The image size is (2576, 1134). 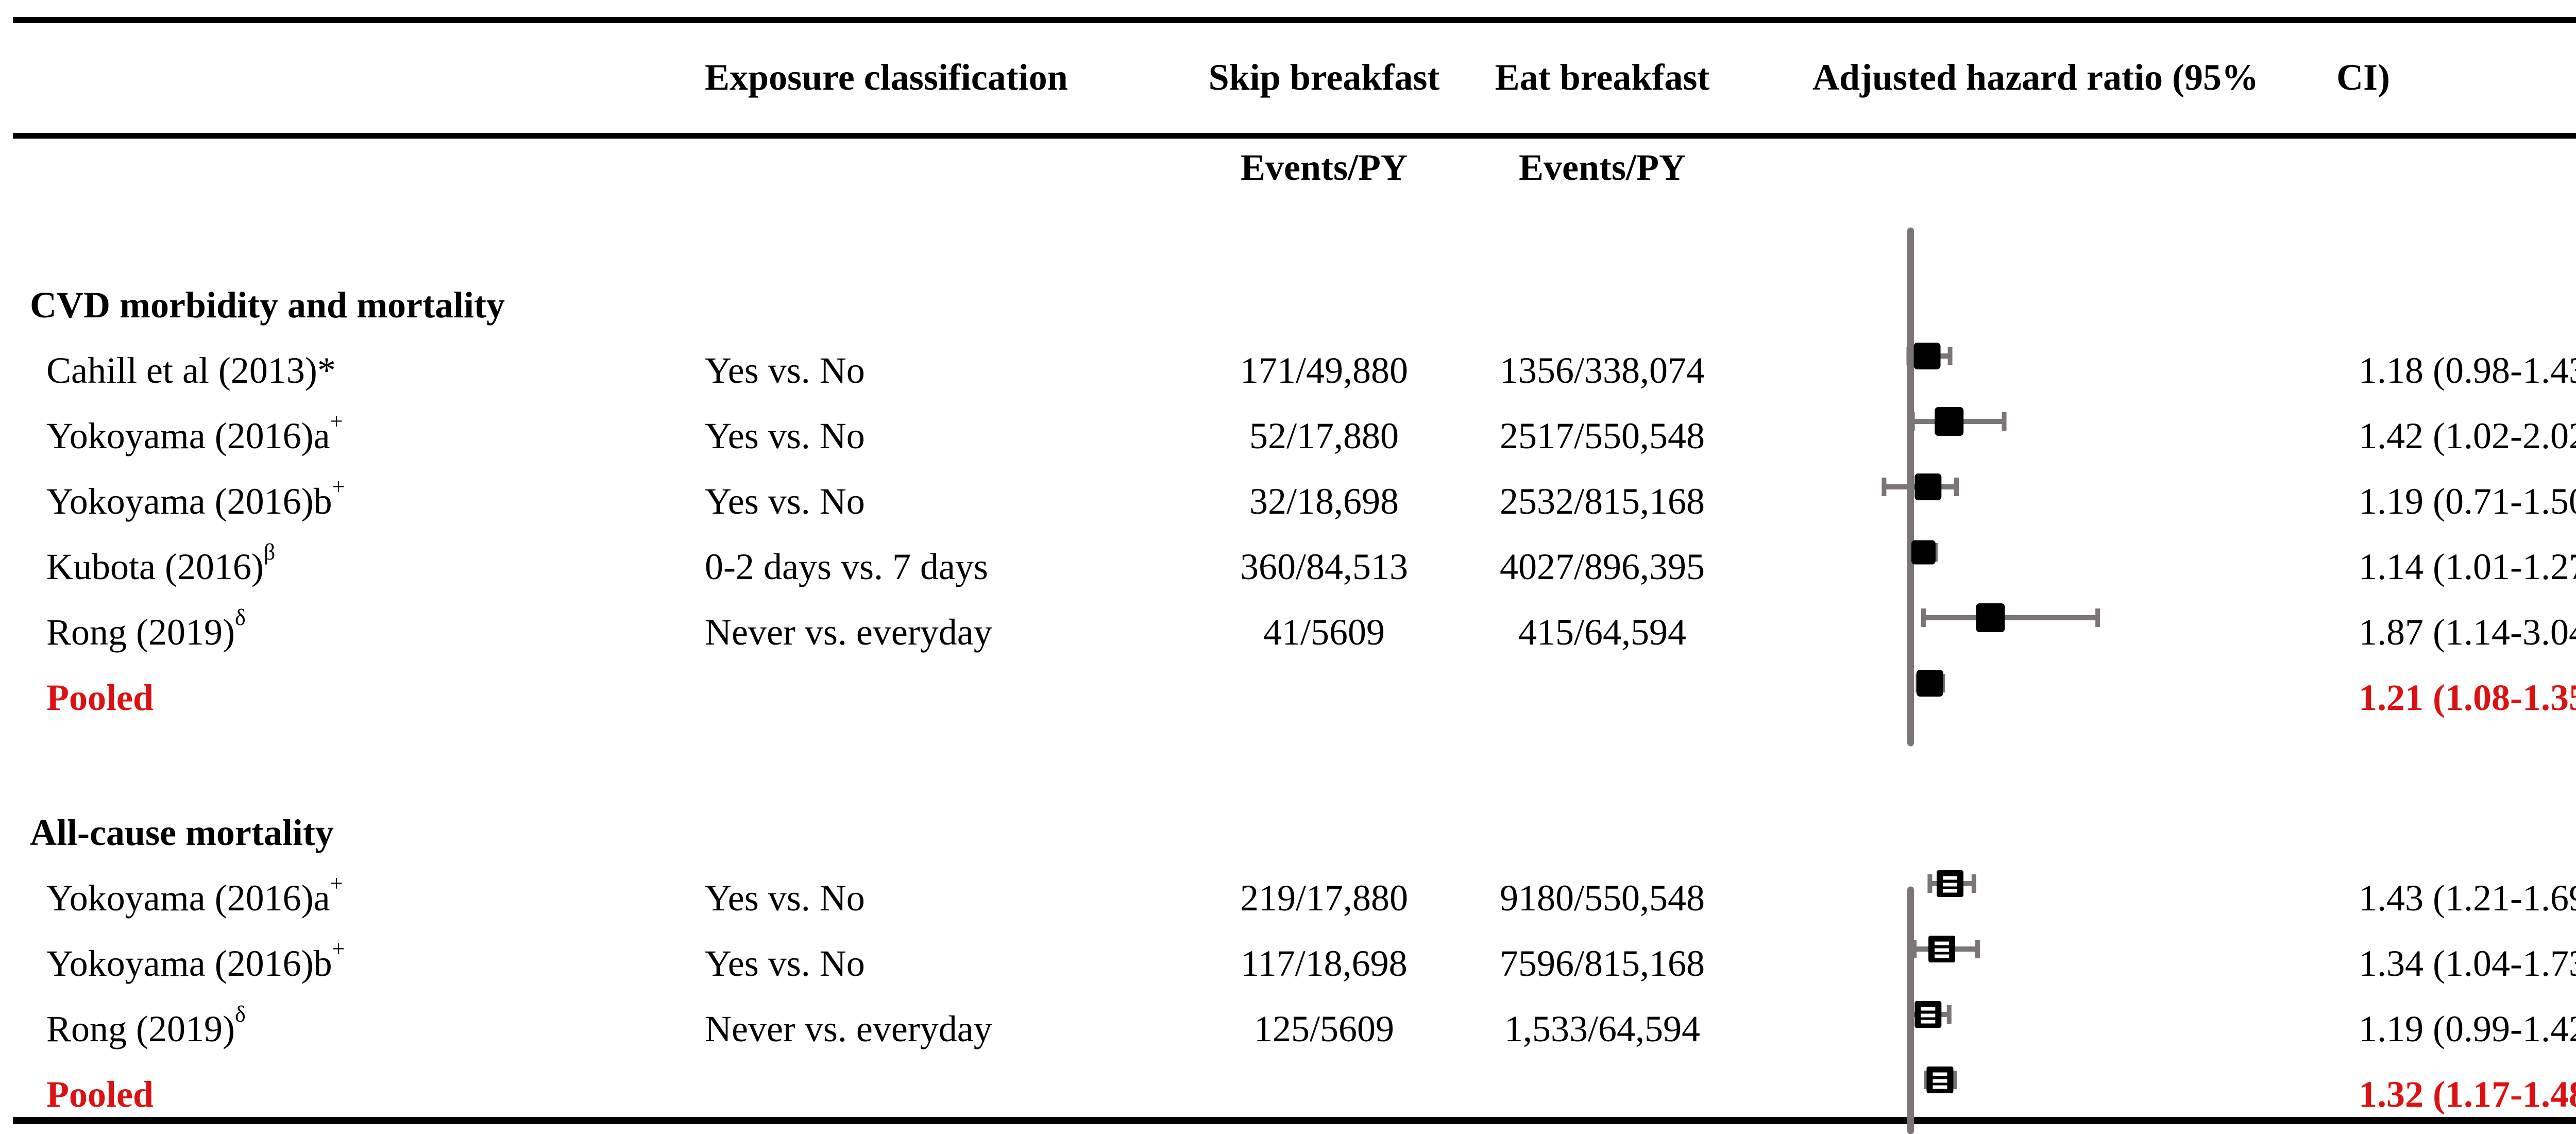 What do you see at coordinates (1324, 963) in the screenshot?
I see `skip-events-cell: 117/18,698` at bounding box center [1324, 963].